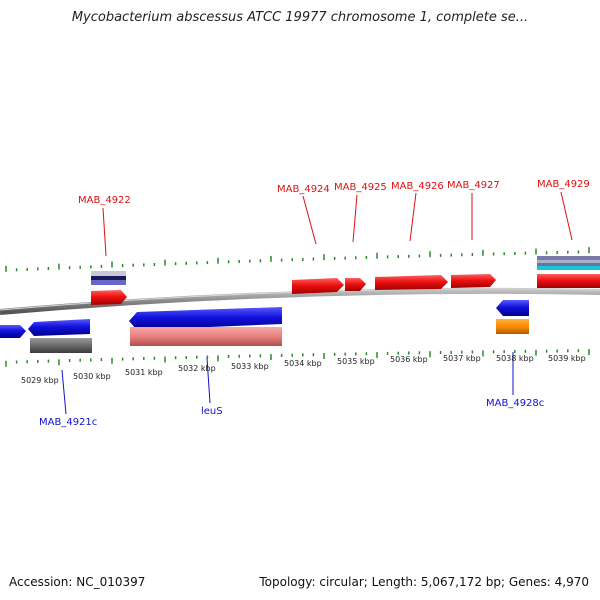 The image size is (600, 600). I want to click on gene-label-mab-4927: MAB_4927, so click(473, 185).